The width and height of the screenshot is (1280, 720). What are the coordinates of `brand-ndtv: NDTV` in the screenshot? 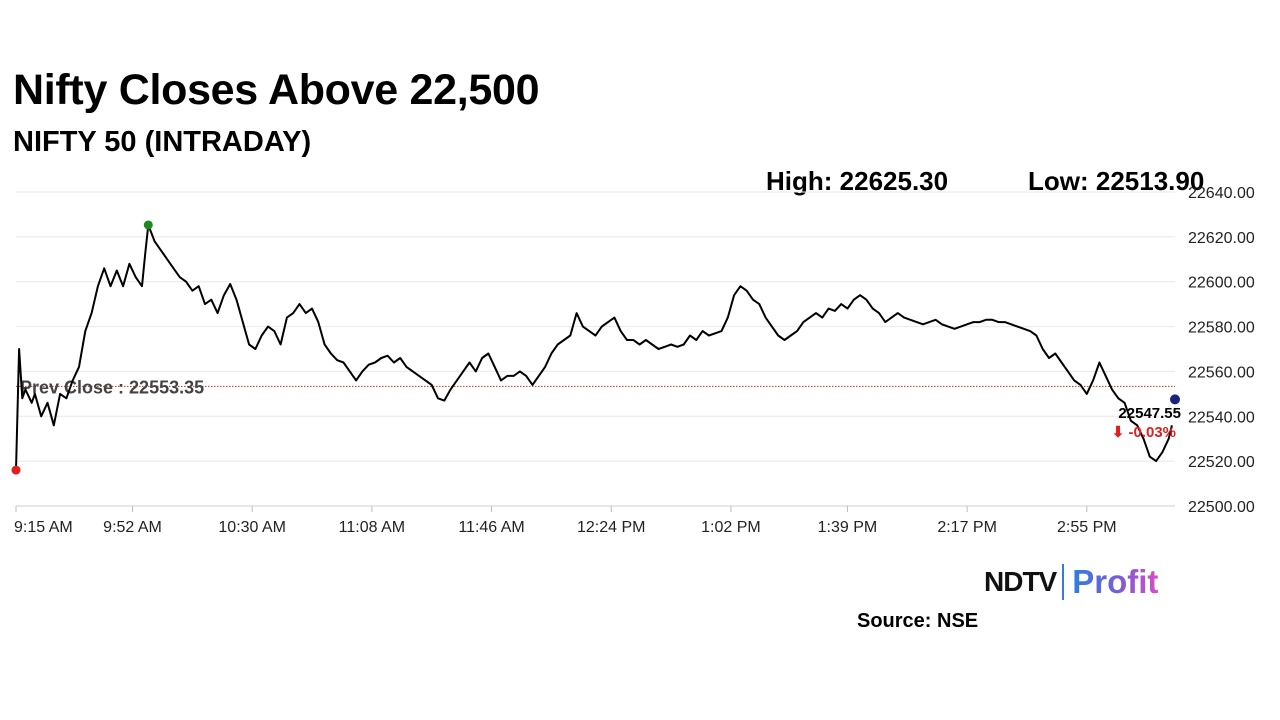 It's located at (1020, 581).